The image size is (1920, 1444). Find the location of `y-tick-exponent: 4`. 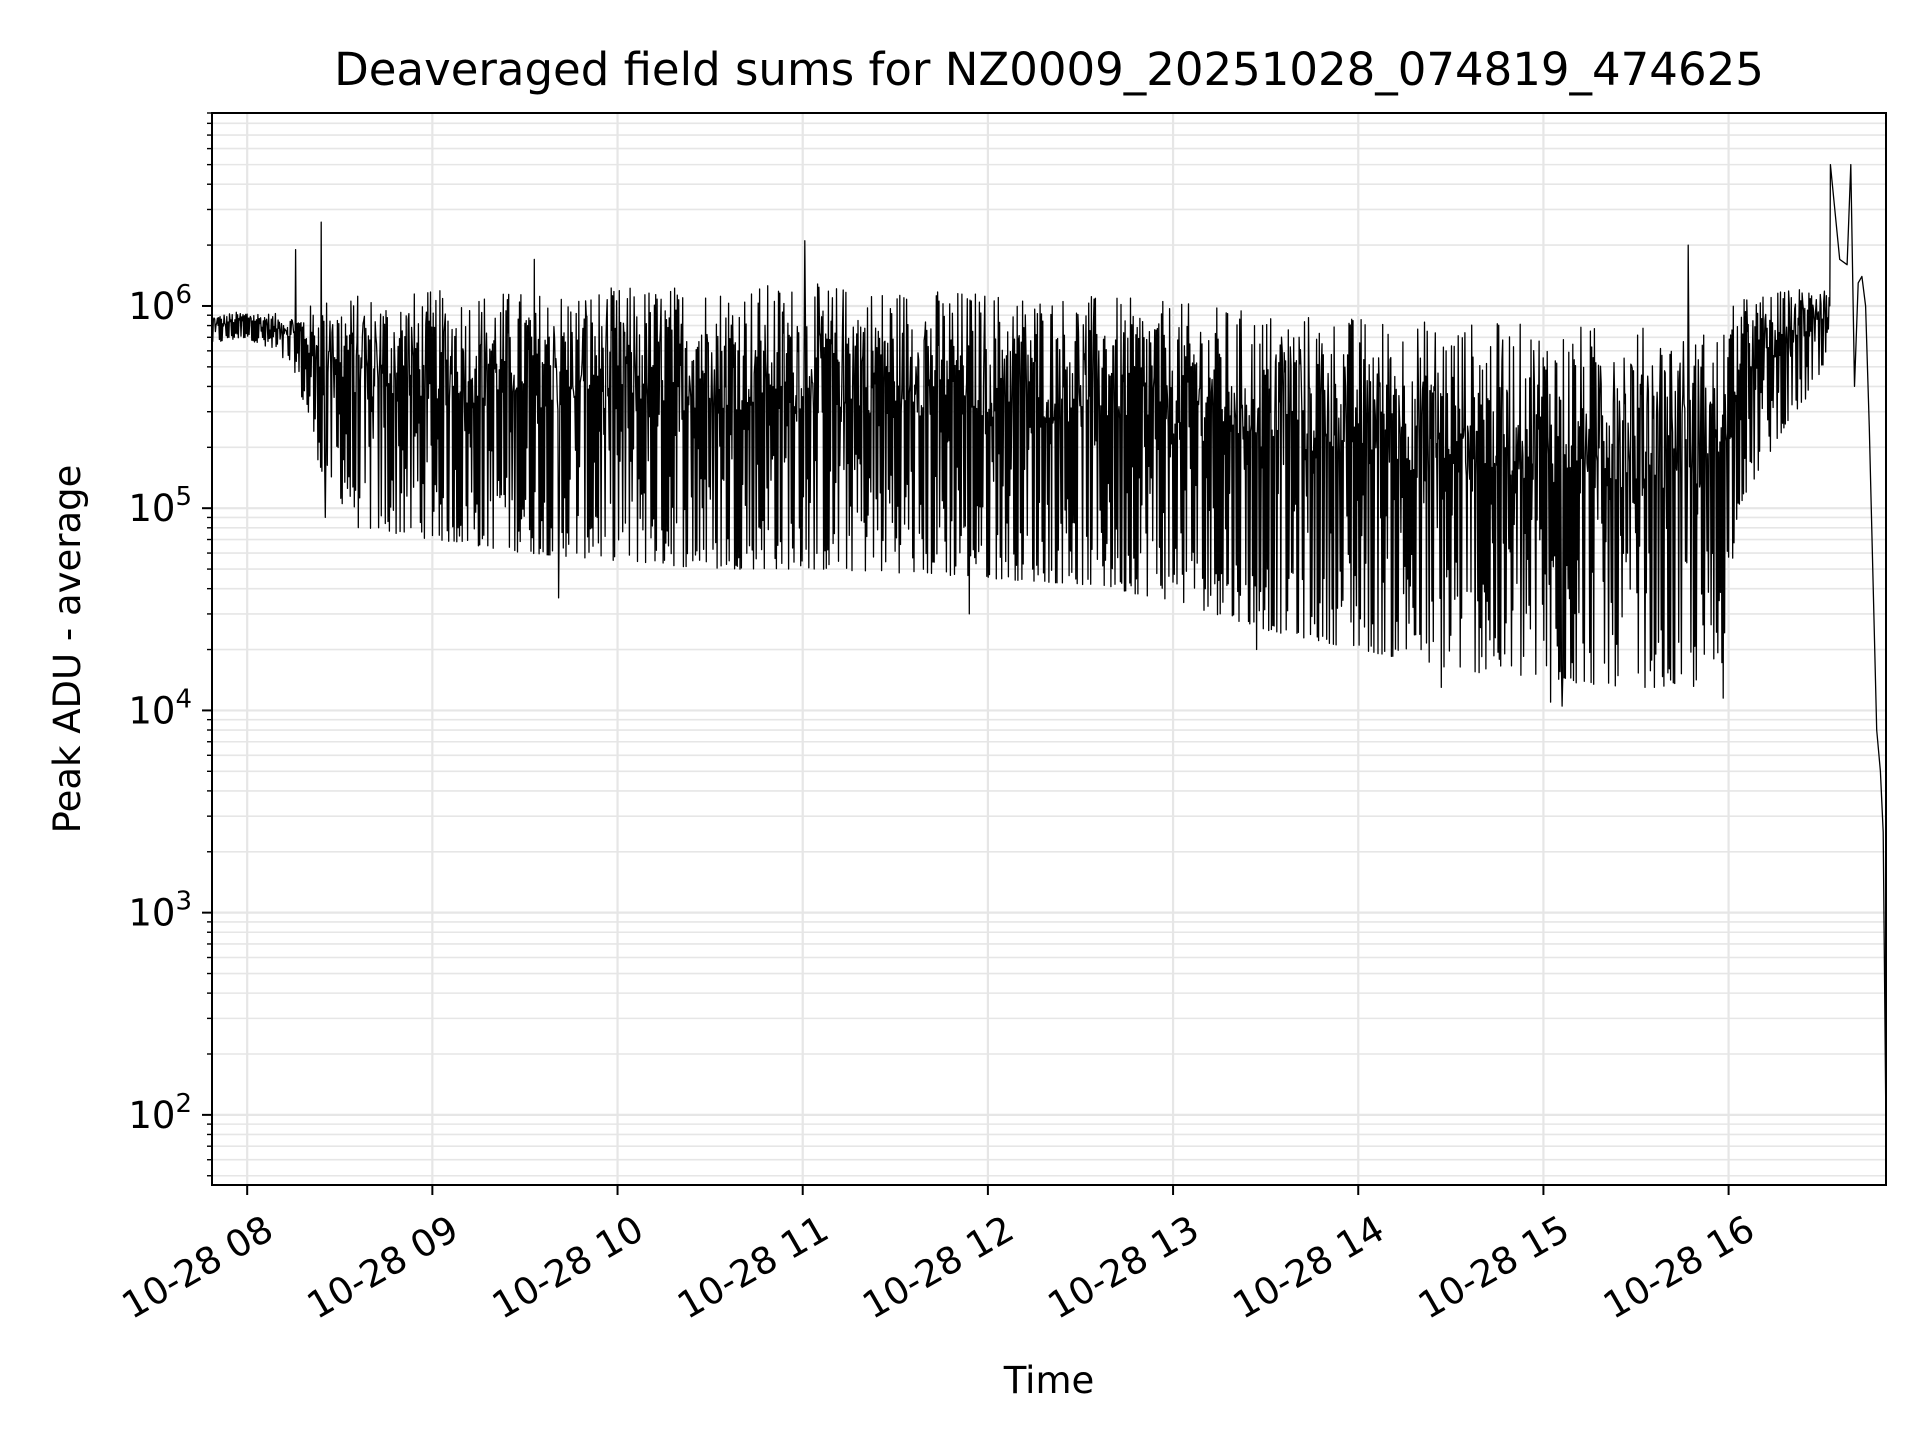

y-tick-exponent: 4 is located at coordinates (183, 699).